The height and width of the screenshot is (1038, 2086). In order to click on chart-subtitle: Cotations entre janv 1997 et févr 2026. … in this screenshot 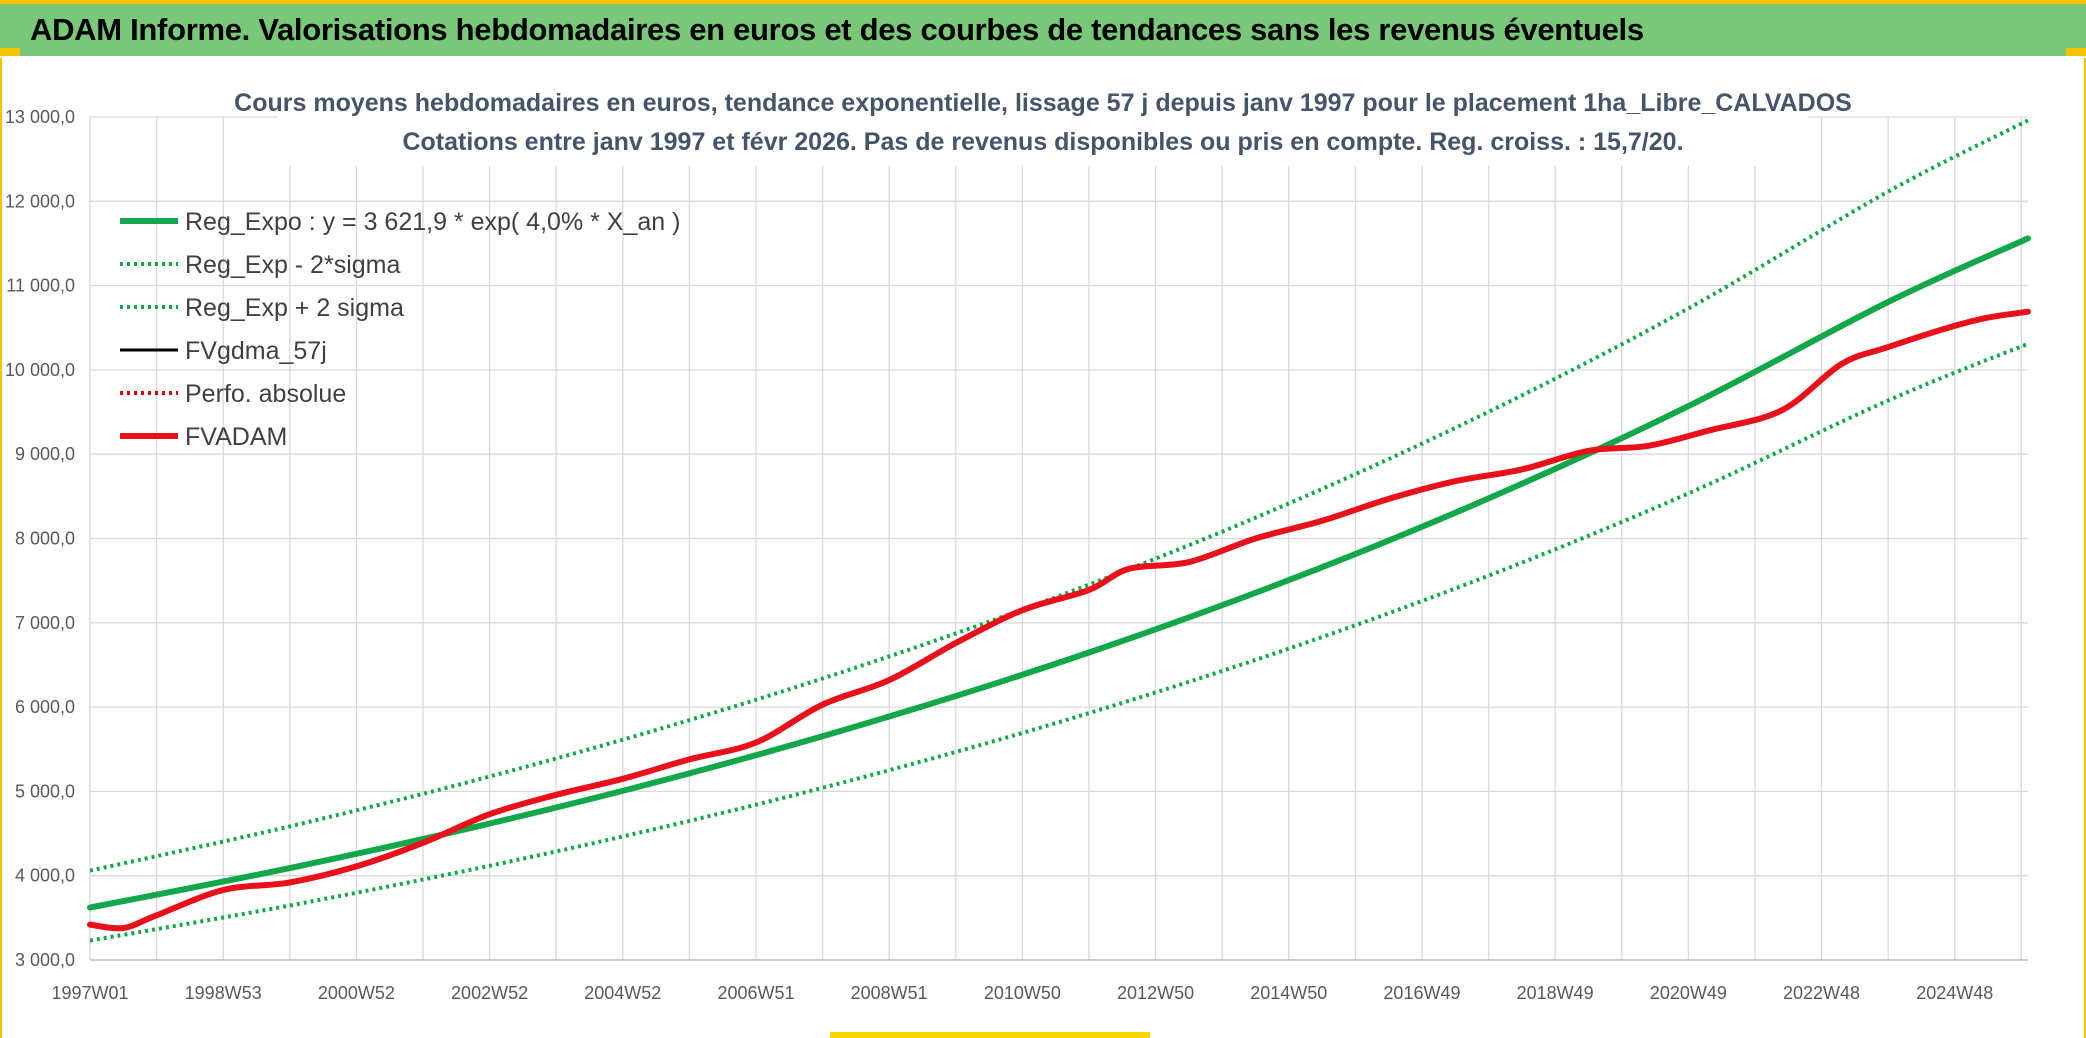, I will do `click(1042, 142)`.